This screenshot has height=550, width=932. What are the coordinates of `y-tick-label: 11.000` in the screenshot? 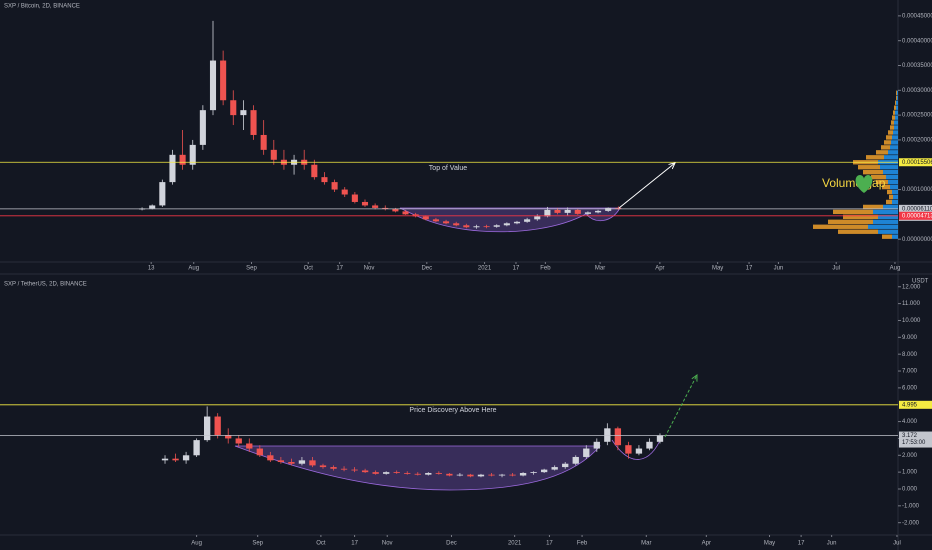 It's located at (911, 304).